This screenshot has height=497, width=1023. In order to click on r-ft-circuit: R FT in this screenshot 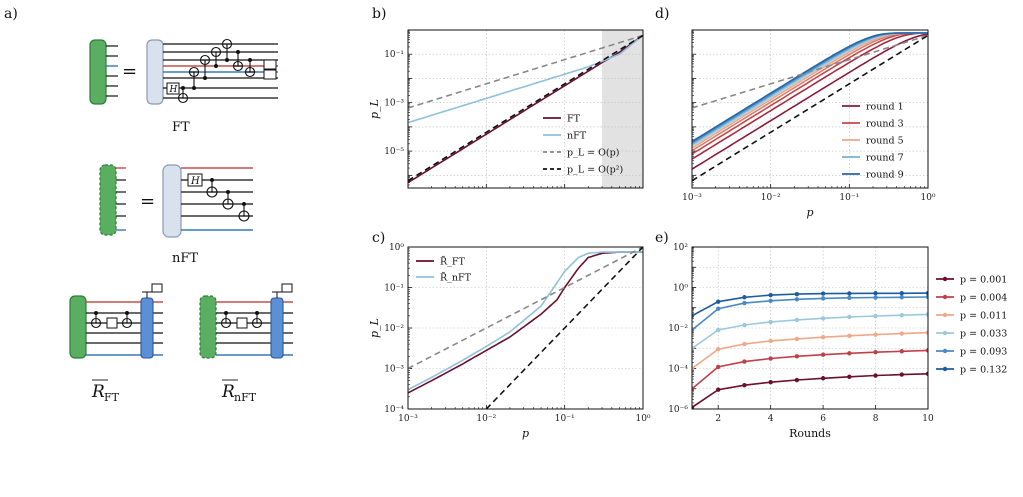, I will do `click(116, 343)`.